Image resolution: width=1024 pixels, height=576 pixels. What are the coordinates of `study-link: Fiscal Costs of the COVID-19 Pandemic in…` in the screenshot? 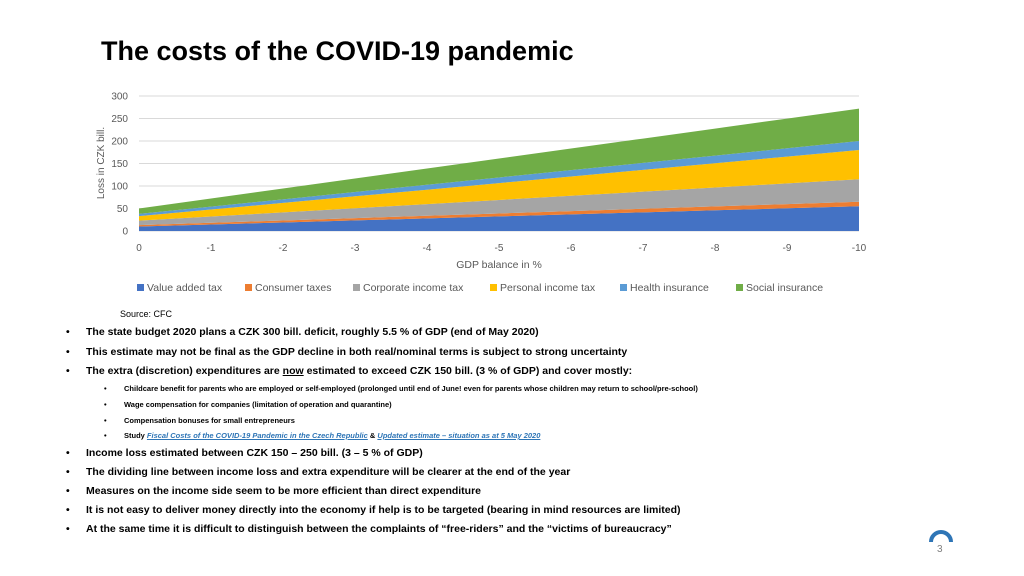 It's located at (257, 435).